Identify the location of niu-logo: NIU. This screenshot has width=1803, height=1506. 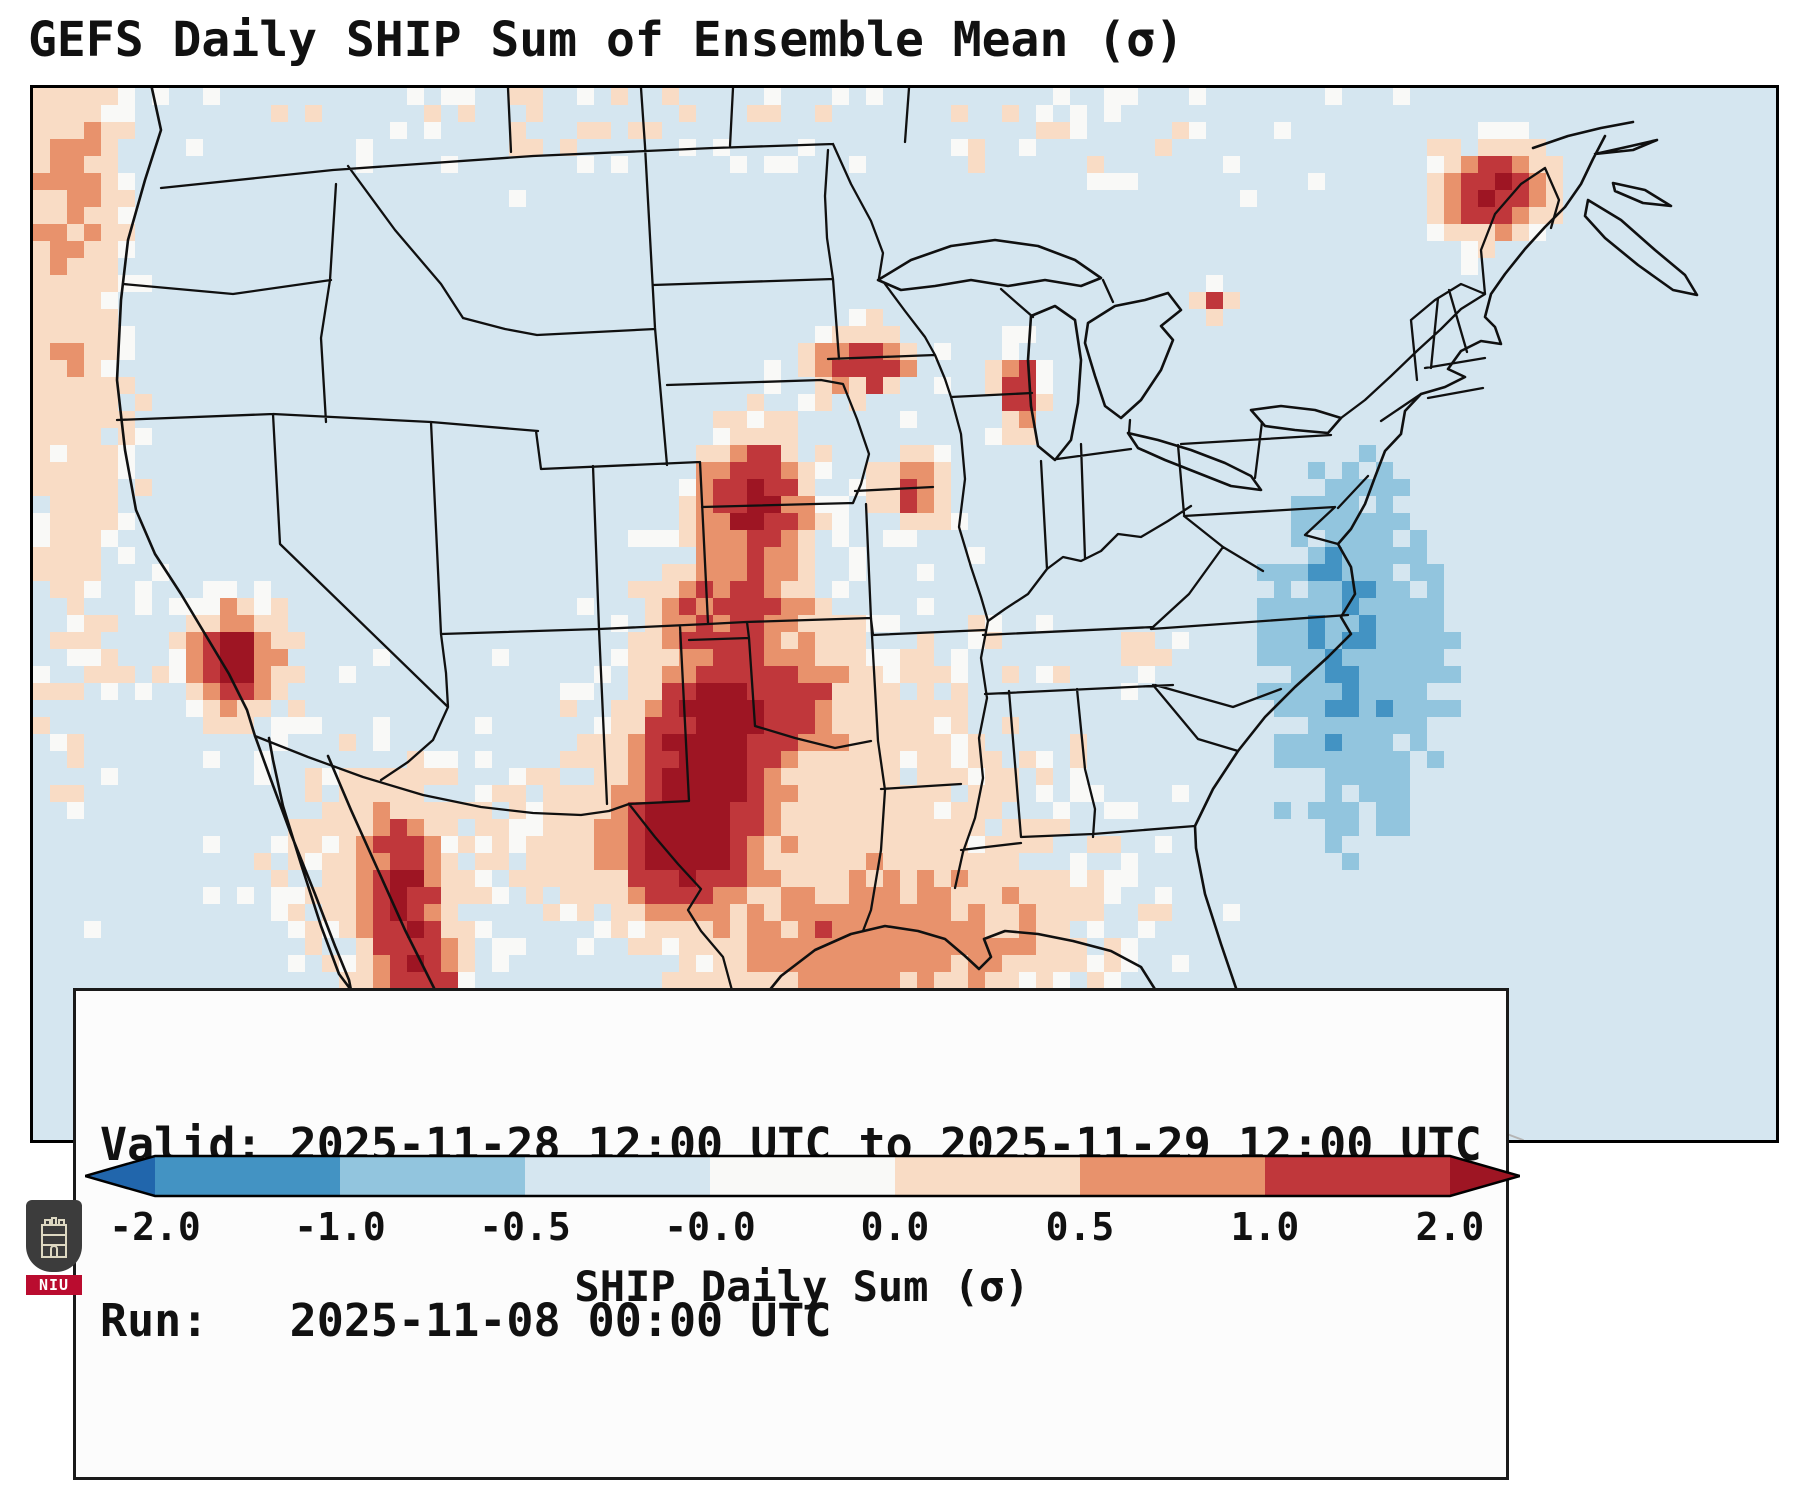
(54, 1249).